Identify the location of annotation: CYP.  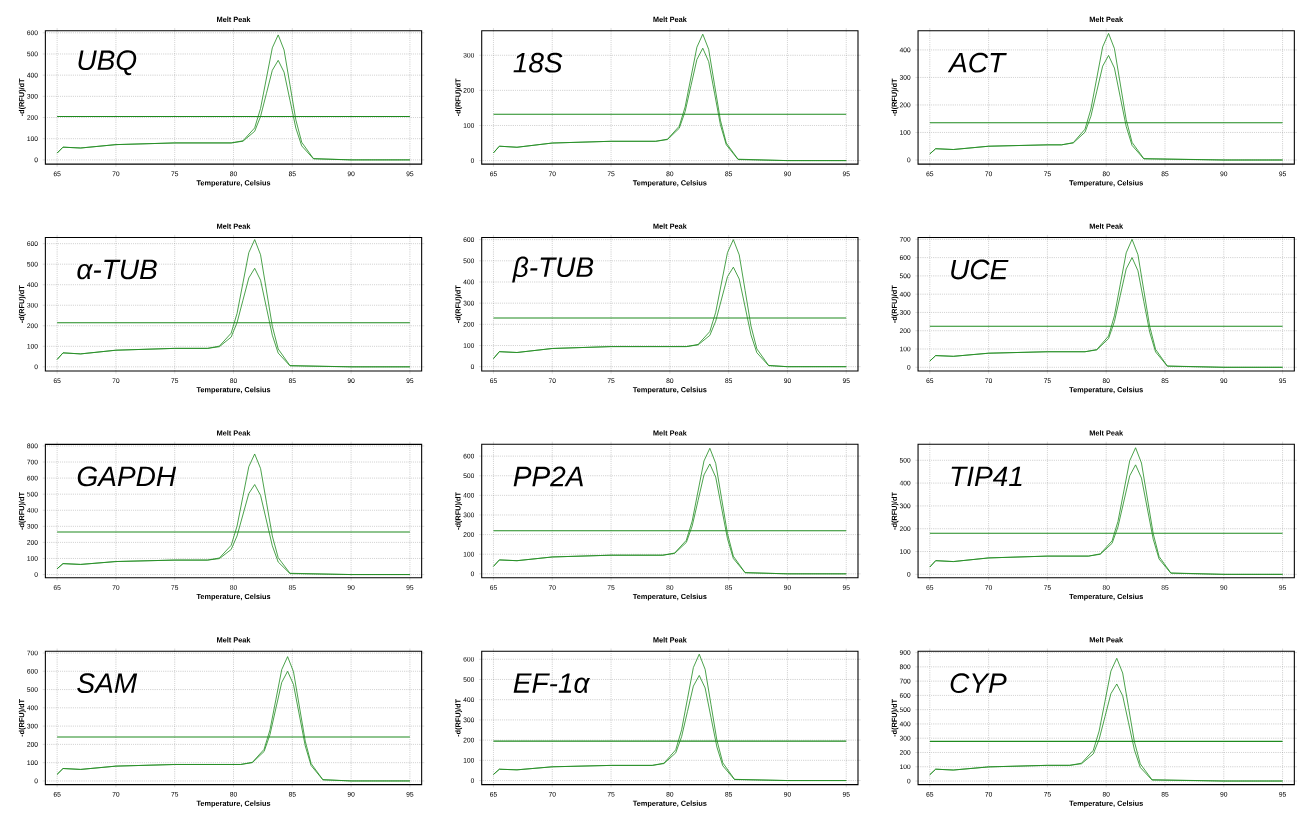
(978, 683).